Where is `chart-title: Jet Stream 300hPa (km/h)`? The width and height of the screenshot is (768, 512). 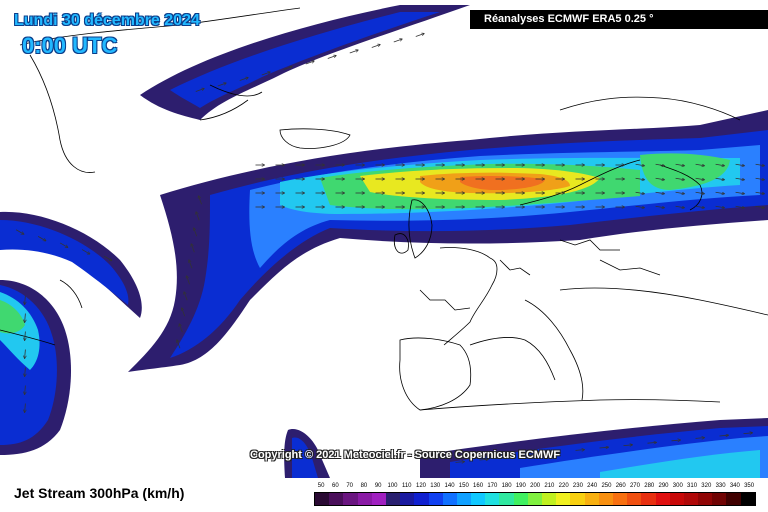 chart-title: Jet Stream 300hPa (km/h) is located at coordinates (99, 493).